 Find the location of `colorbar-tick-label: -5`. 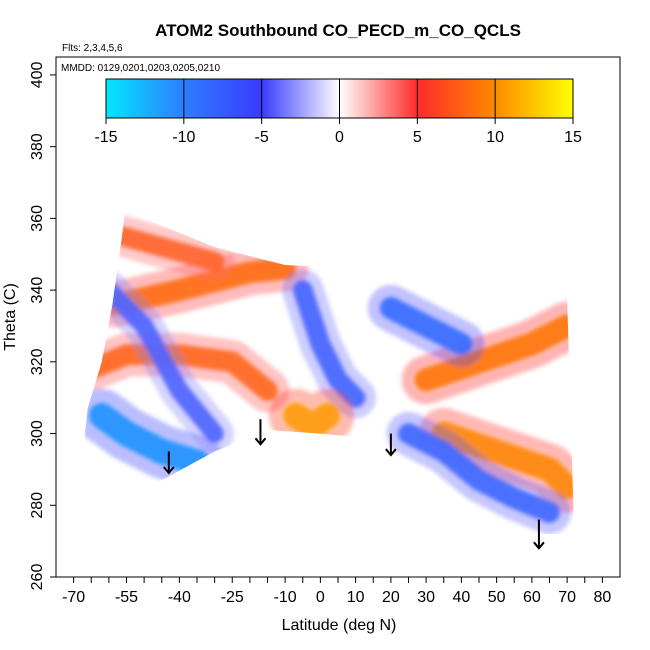

colorbar-tick-label: -5 is located at coordinates (262, 137).